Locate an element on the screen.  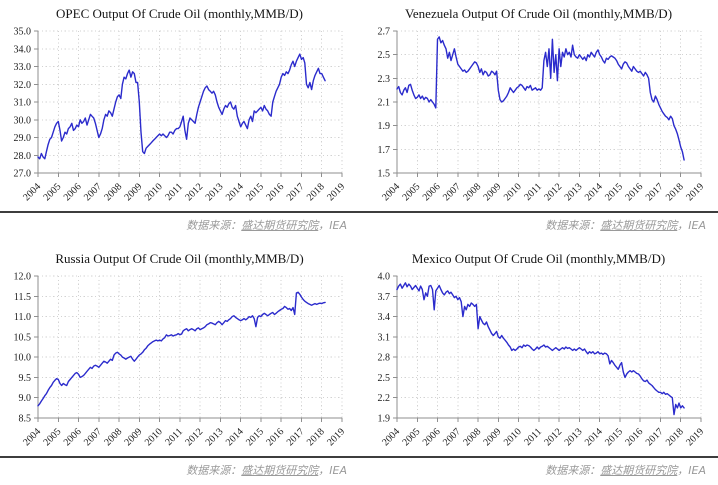
y-tick-label: 11.5 is located at coordinates (22, 297).